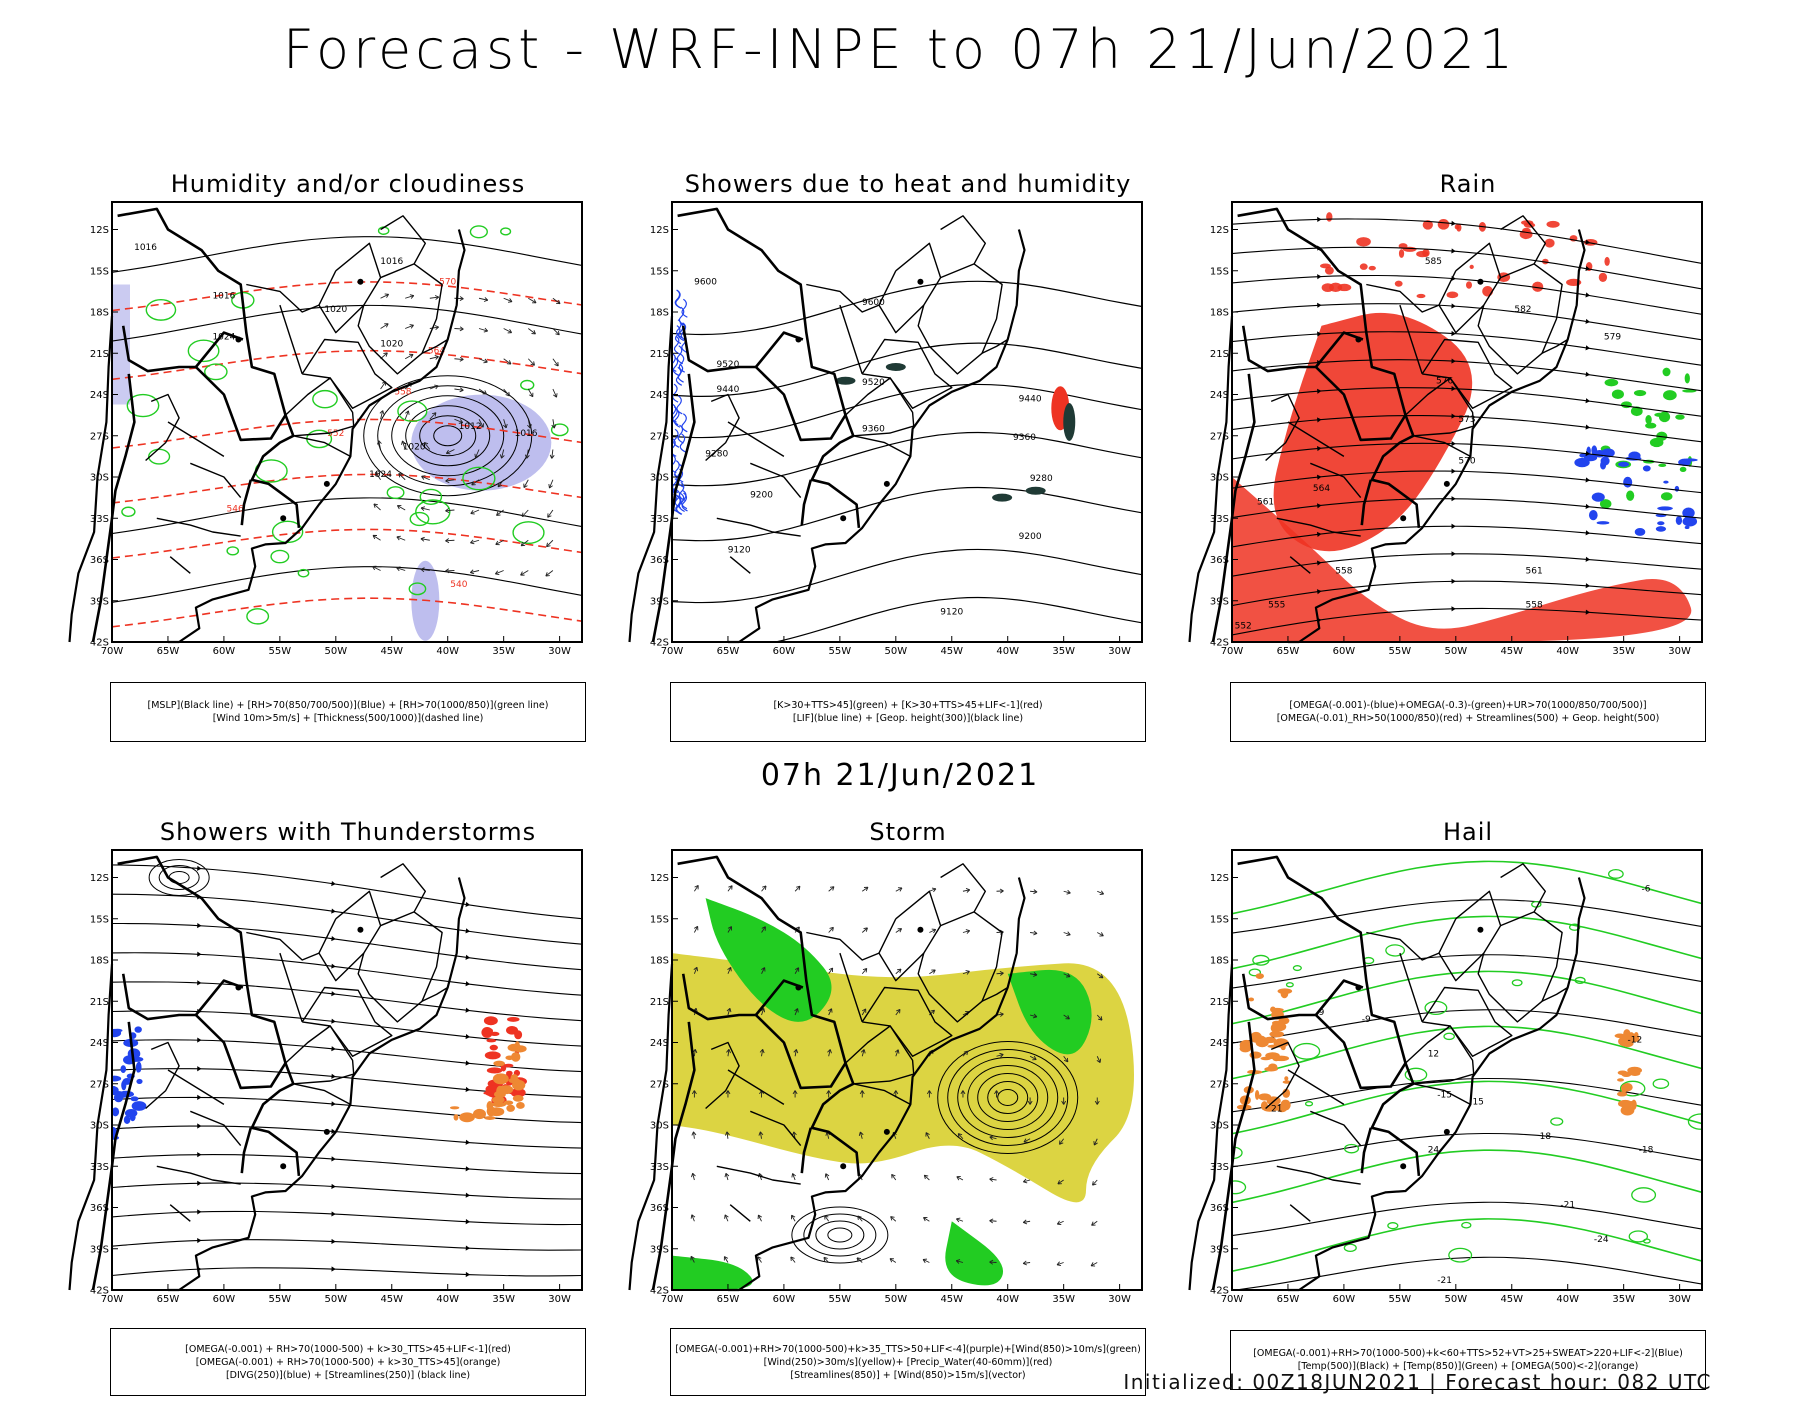  What do you see at coordinates (219, 998) in the screenshot?
I see `country-border` at bounding box center [219, 998].